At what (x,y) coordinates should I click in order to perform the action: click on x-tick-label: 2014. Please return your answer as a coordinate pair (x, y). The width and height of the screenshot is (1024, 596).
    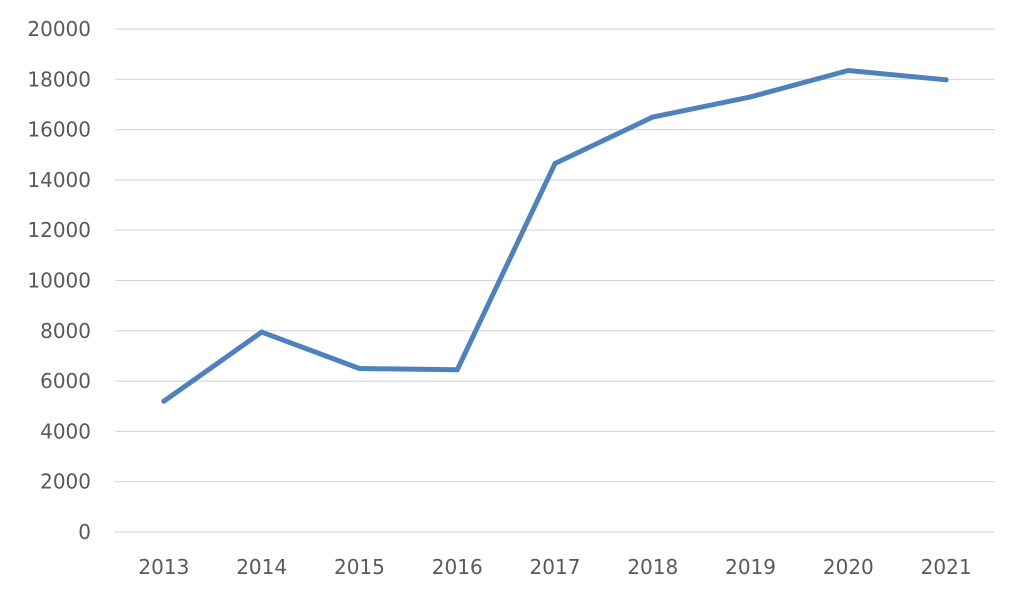
    Looking at the image, I should click on (261, 567).